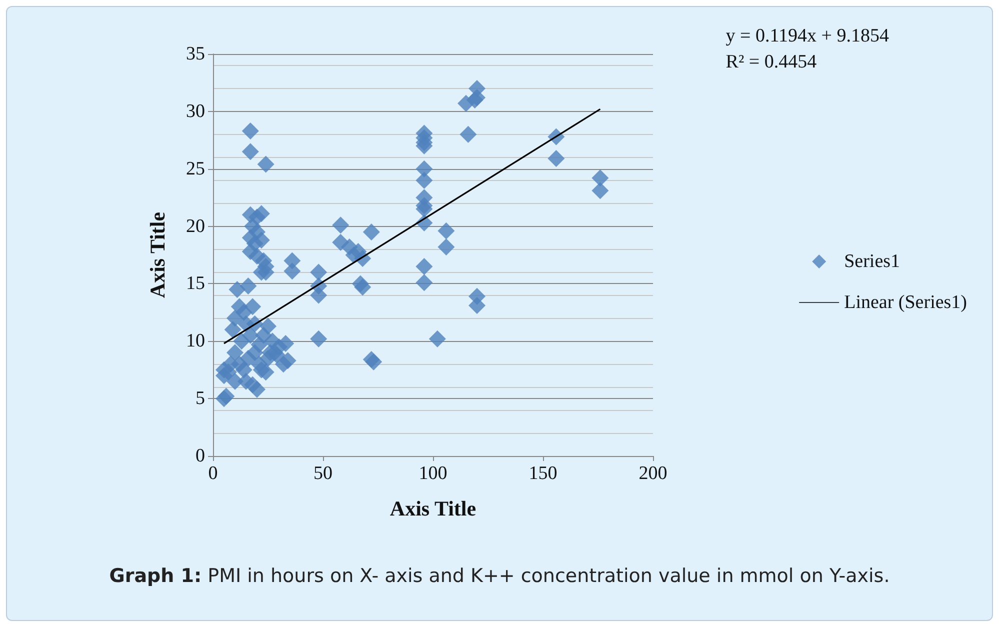  What do you see at coordinates (499, 576) in the screenshot?
I see `caption: Graph 1: PMI in hours on X- axis and K++ concentration value in mmol on Y-axis.` at bounding box center [499, 576].